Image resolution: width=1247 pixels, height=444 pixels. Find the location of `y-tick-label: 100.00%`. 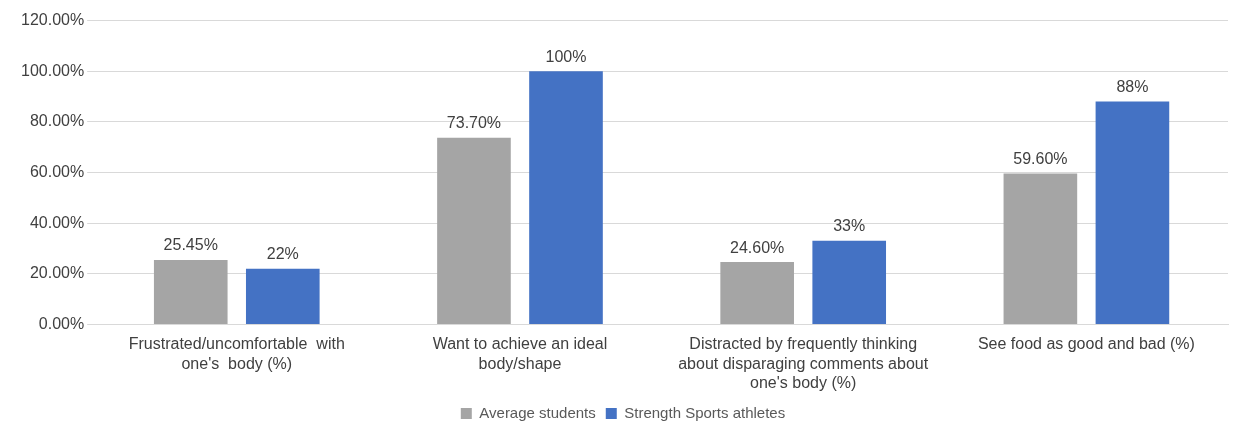

y-tick-label: 100.00% is located at coordinates (52, 70).